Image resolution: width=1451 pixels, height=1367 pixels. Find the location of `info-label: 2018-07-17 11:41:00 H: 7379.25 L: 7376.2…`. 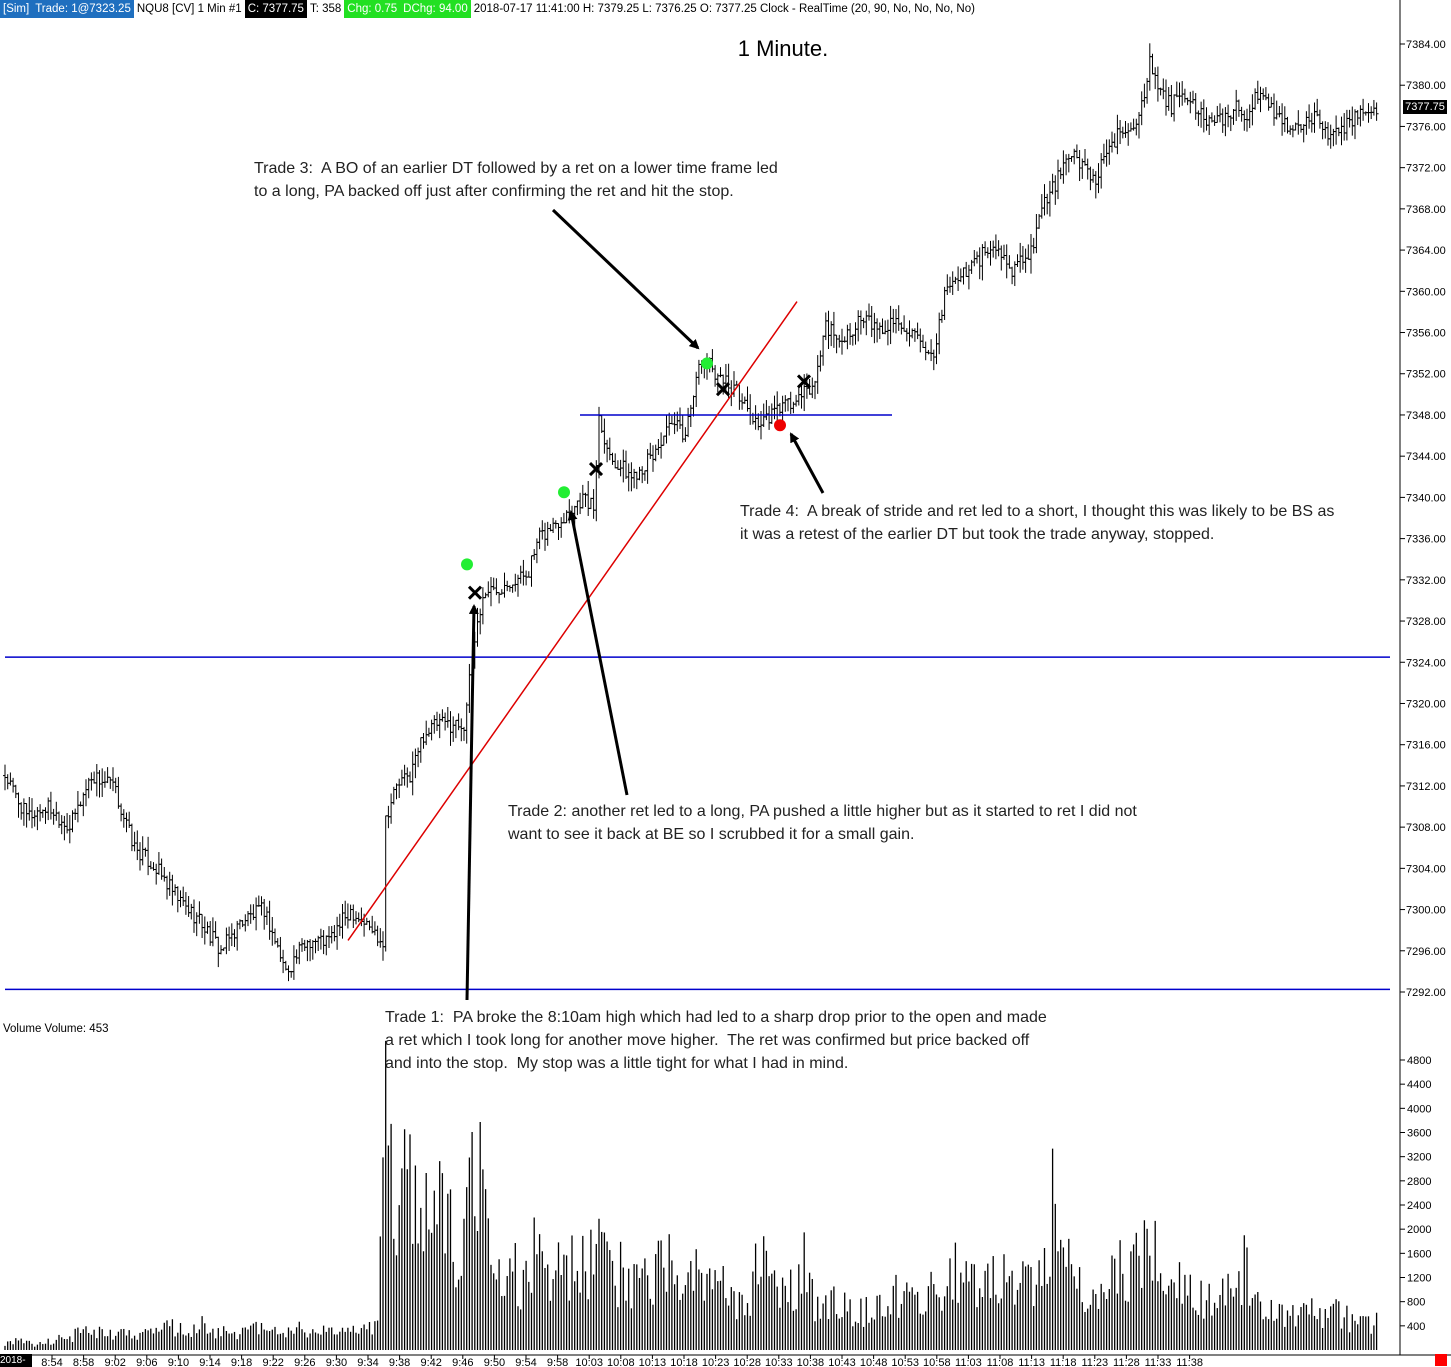

info-label: 2018-07-17 11:41:00 H: 7379.25 L: 7376.2… is located at coordinates (724, 9).